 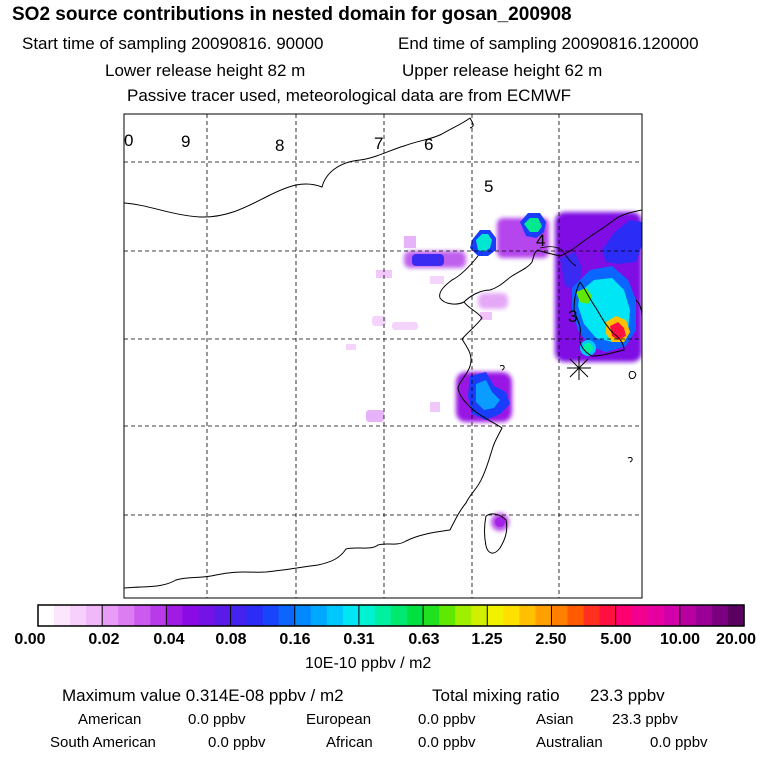 What do you see at coordinates (558, 256) in the screenshot?
I see `country-borders` at bounding box center [558, 256].